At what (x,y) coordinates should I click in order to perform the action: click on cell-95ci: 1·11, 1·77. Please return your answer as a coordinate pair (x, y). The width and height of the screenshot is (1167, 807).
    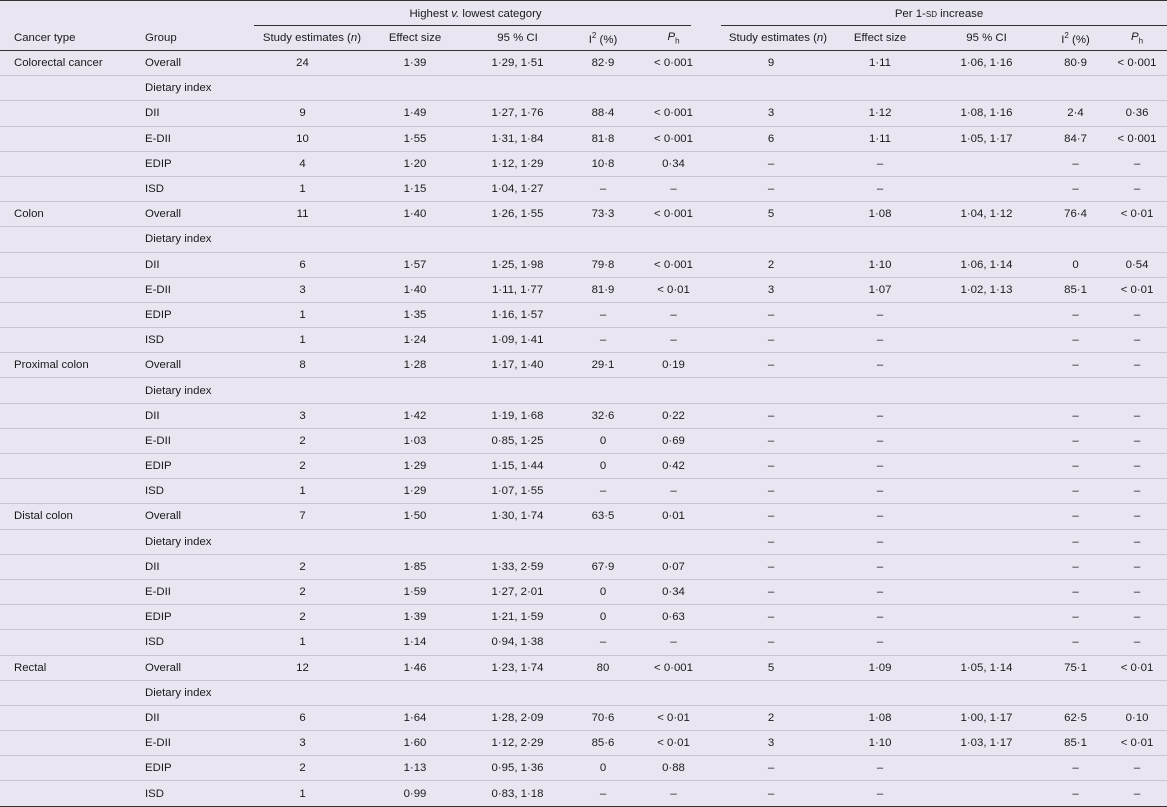
    Looking at the image, I should click on (517, 290).